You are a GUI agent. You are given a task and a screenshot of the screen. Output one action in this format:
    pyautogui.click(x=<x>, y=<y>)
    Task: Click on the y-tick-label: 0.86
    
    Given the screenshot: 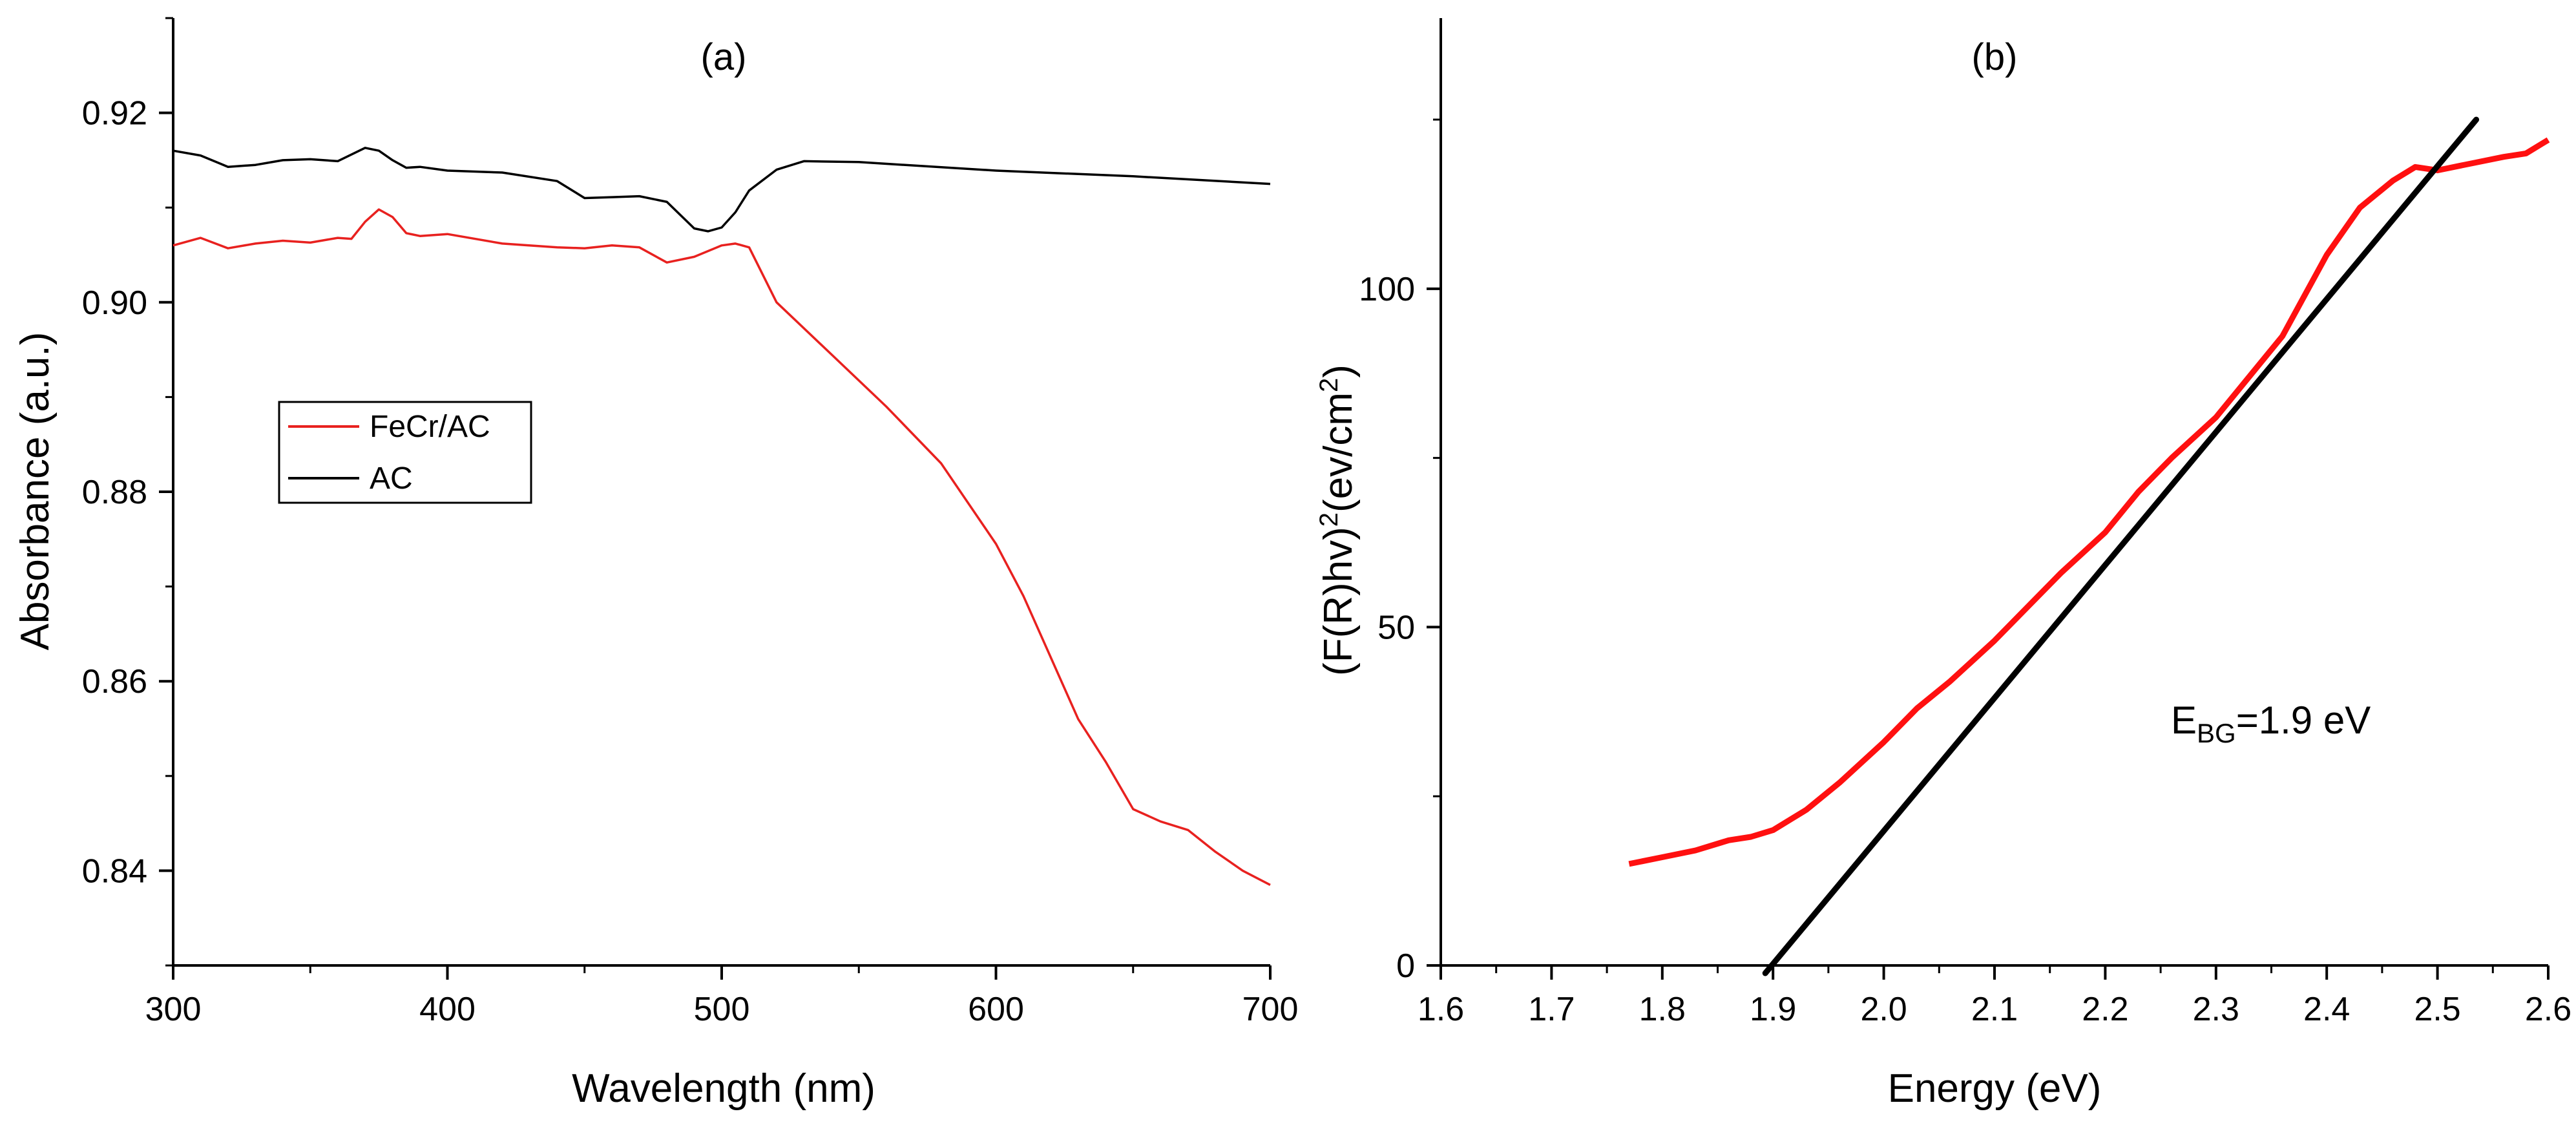 What is the action you would take?
    pyautogui.click(x=114, y=682)
    